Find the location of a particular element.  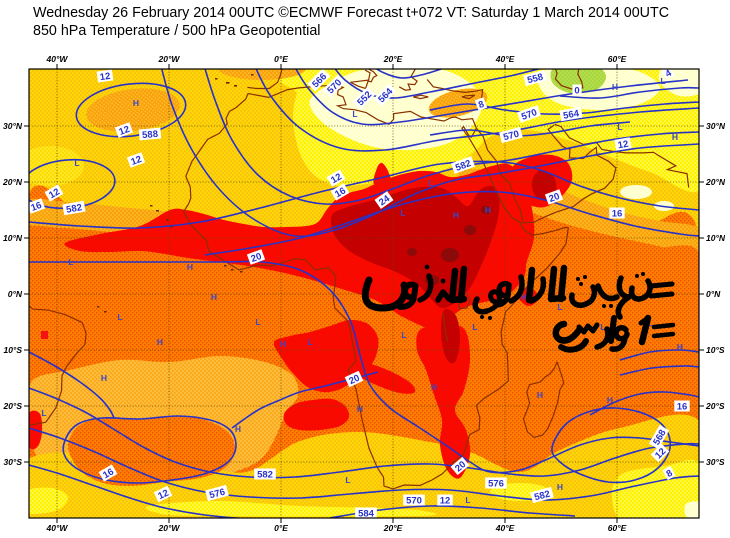

svg-text: 0 is located at coordinates (576, 91).